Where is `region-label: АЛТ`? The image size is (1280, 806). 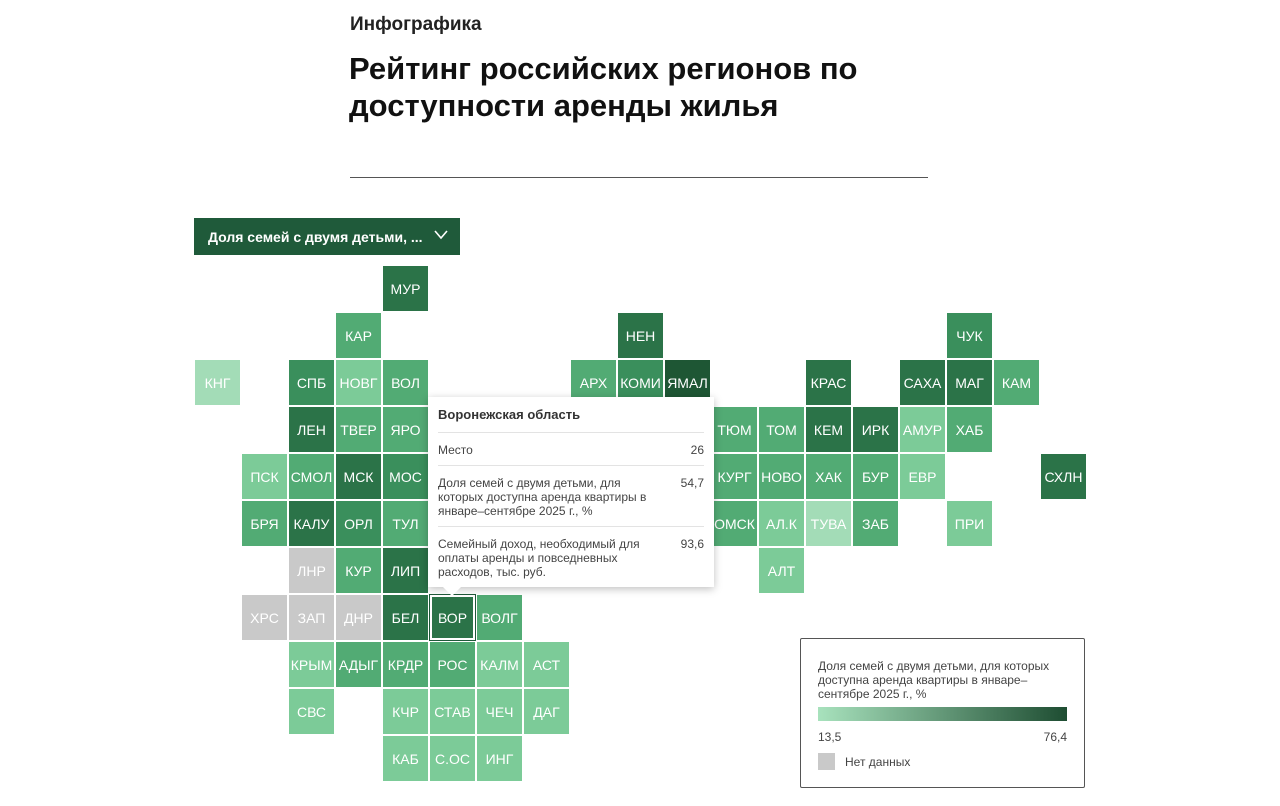 region-label: АЛТ is located at coordinates (781, 570).